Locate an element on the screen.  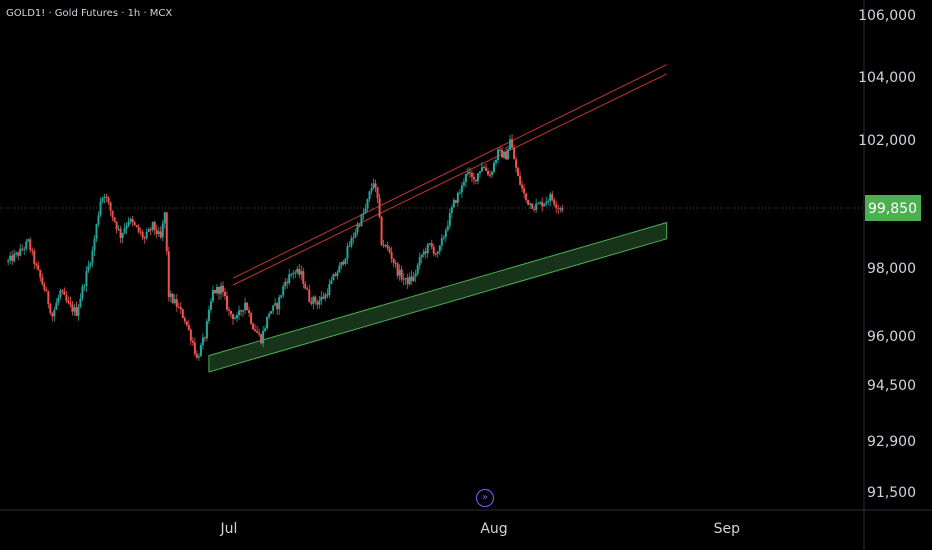
chart-title: GOLD1! · Gold Futures · 1h · MCX is located at coordinates (89, 13).